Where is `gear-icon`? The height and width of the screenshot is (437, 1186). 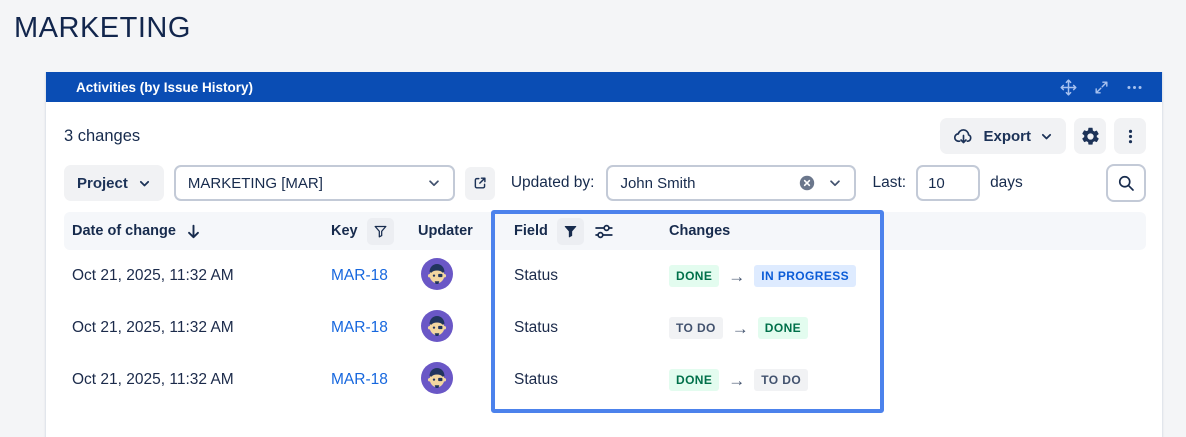
gear-icon is located at coordinates (1090, 136).